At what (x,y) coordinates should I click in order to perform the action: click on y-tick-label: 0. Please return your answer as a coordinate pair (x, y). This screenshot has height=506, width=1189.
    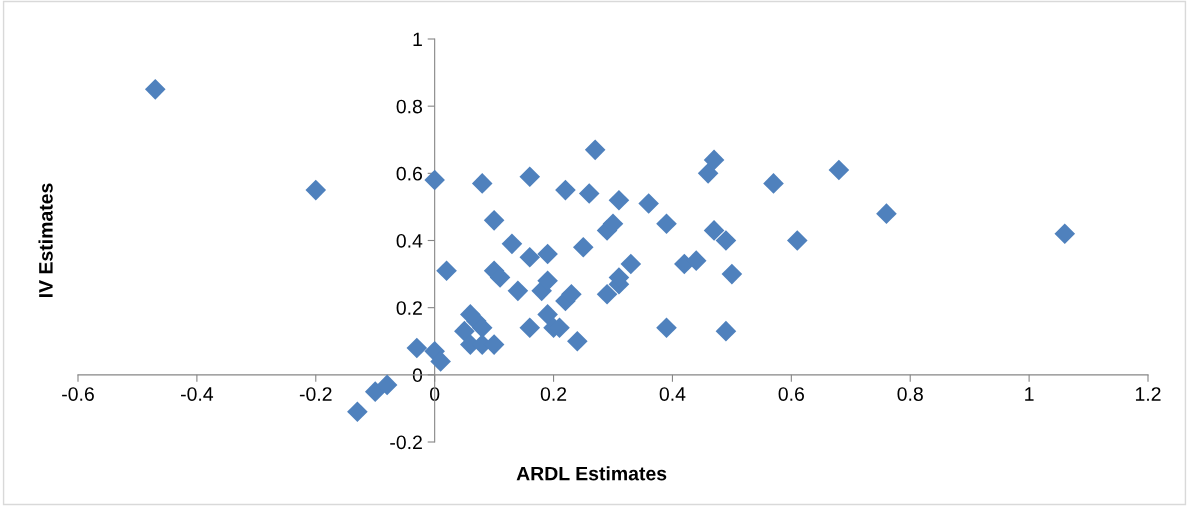
    Looking at the image, I should click on (417, 375).